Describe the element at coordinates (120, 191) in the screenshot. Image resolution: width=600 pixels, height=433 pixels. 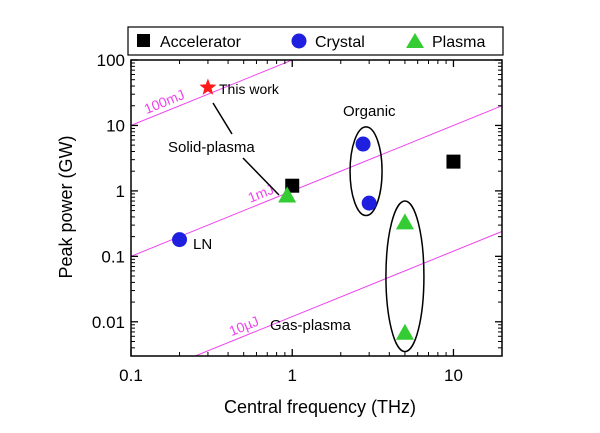
I see `y-tick-label: 1` at that location.